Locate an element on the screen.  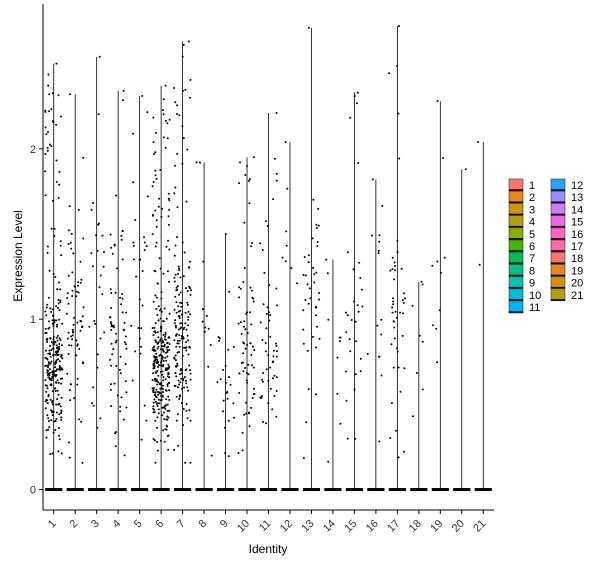
legend-label: 11 is located at coordinates (534, 308).